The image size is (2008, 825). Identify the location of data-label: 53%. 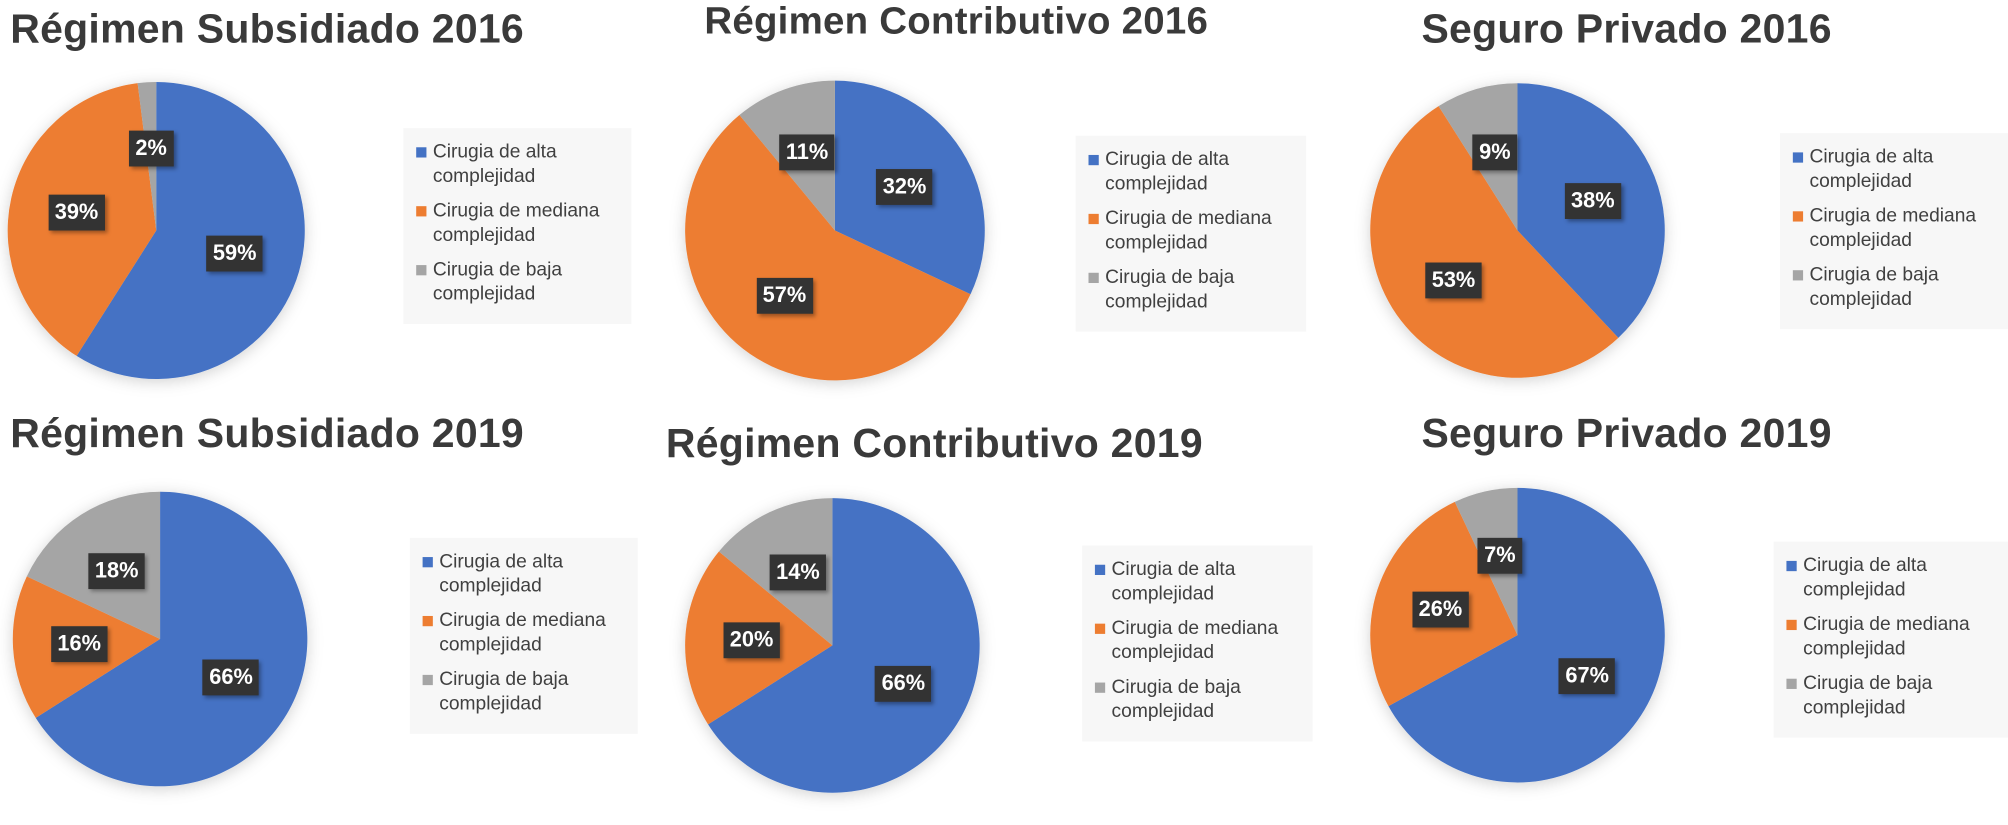
(1453, 280).